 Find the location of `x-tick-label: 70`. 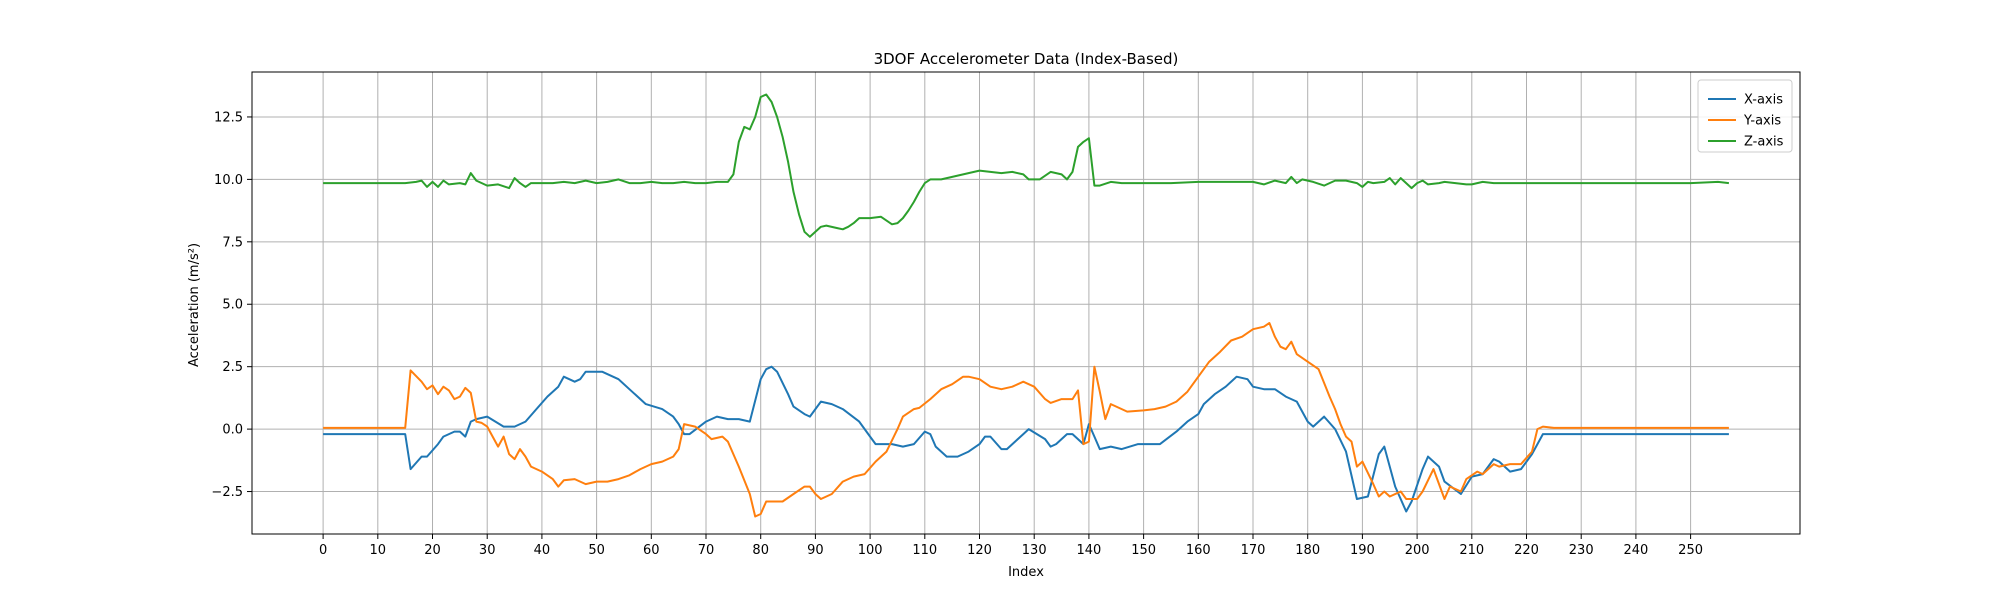

x-tick-label: 70 is located at coordinates (706, 550).